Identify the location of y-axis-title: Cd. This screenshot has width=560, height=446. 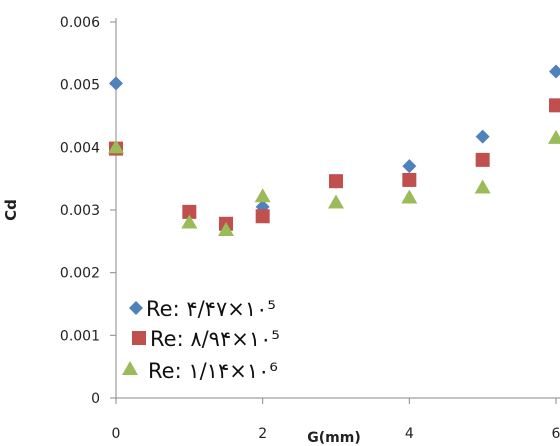
(11, 210).